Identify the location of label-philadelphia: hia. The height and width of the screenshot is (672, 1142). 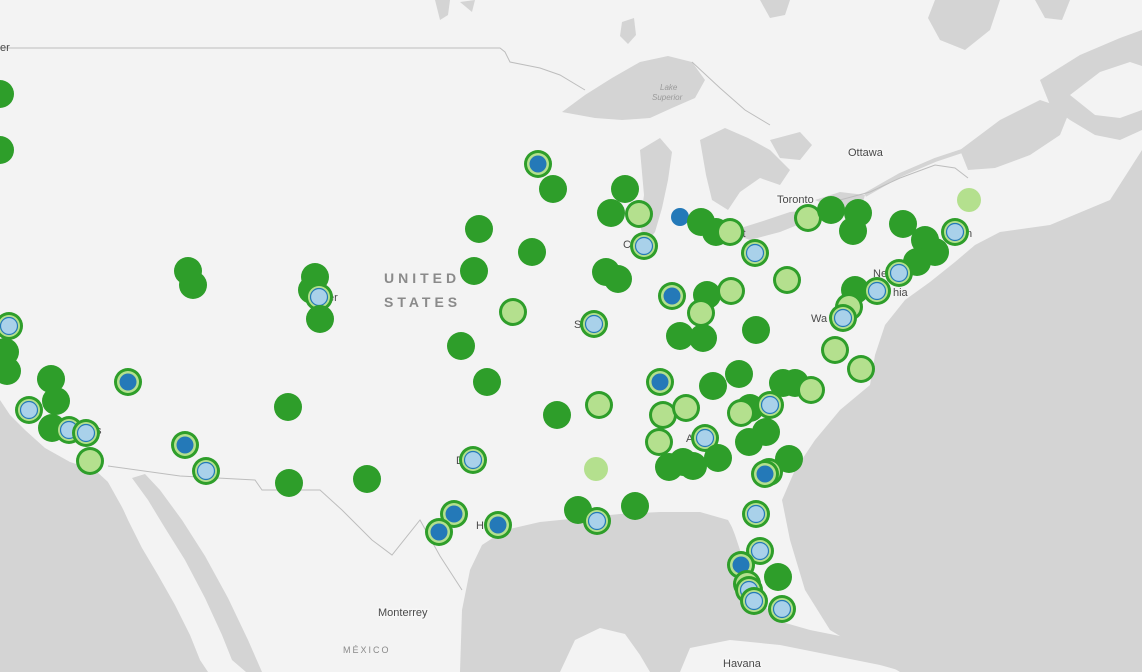
(901, 293).